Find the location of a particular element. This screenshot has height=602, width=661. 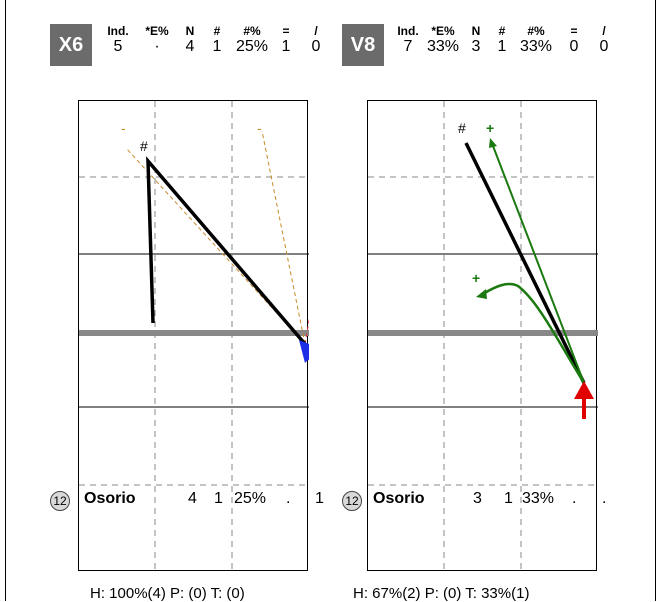

rotation-badge-left: X6 is located at coordinates (71, 45).